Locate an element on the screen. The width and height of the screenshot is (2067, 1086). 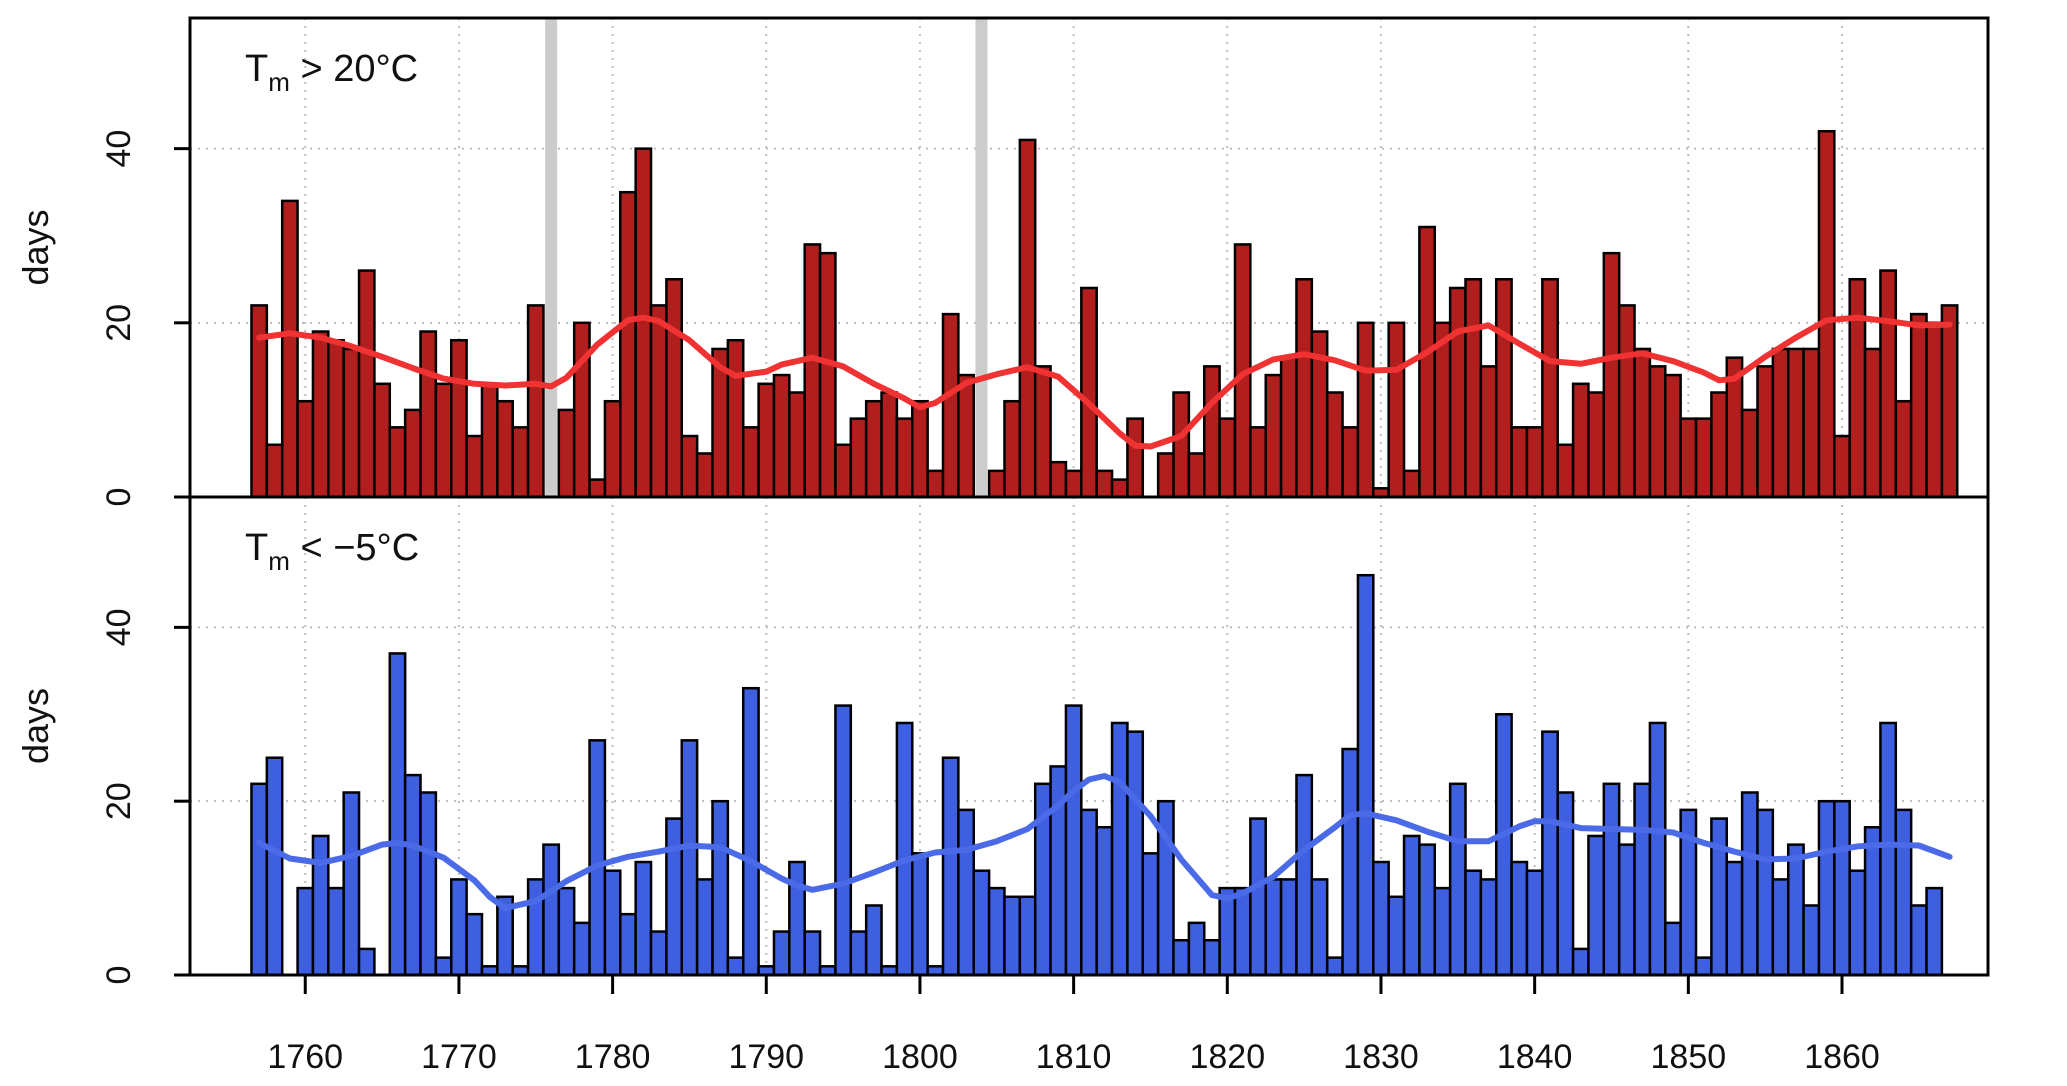
x-tick-label: 1820 is located at coordinates (1227, 1057).